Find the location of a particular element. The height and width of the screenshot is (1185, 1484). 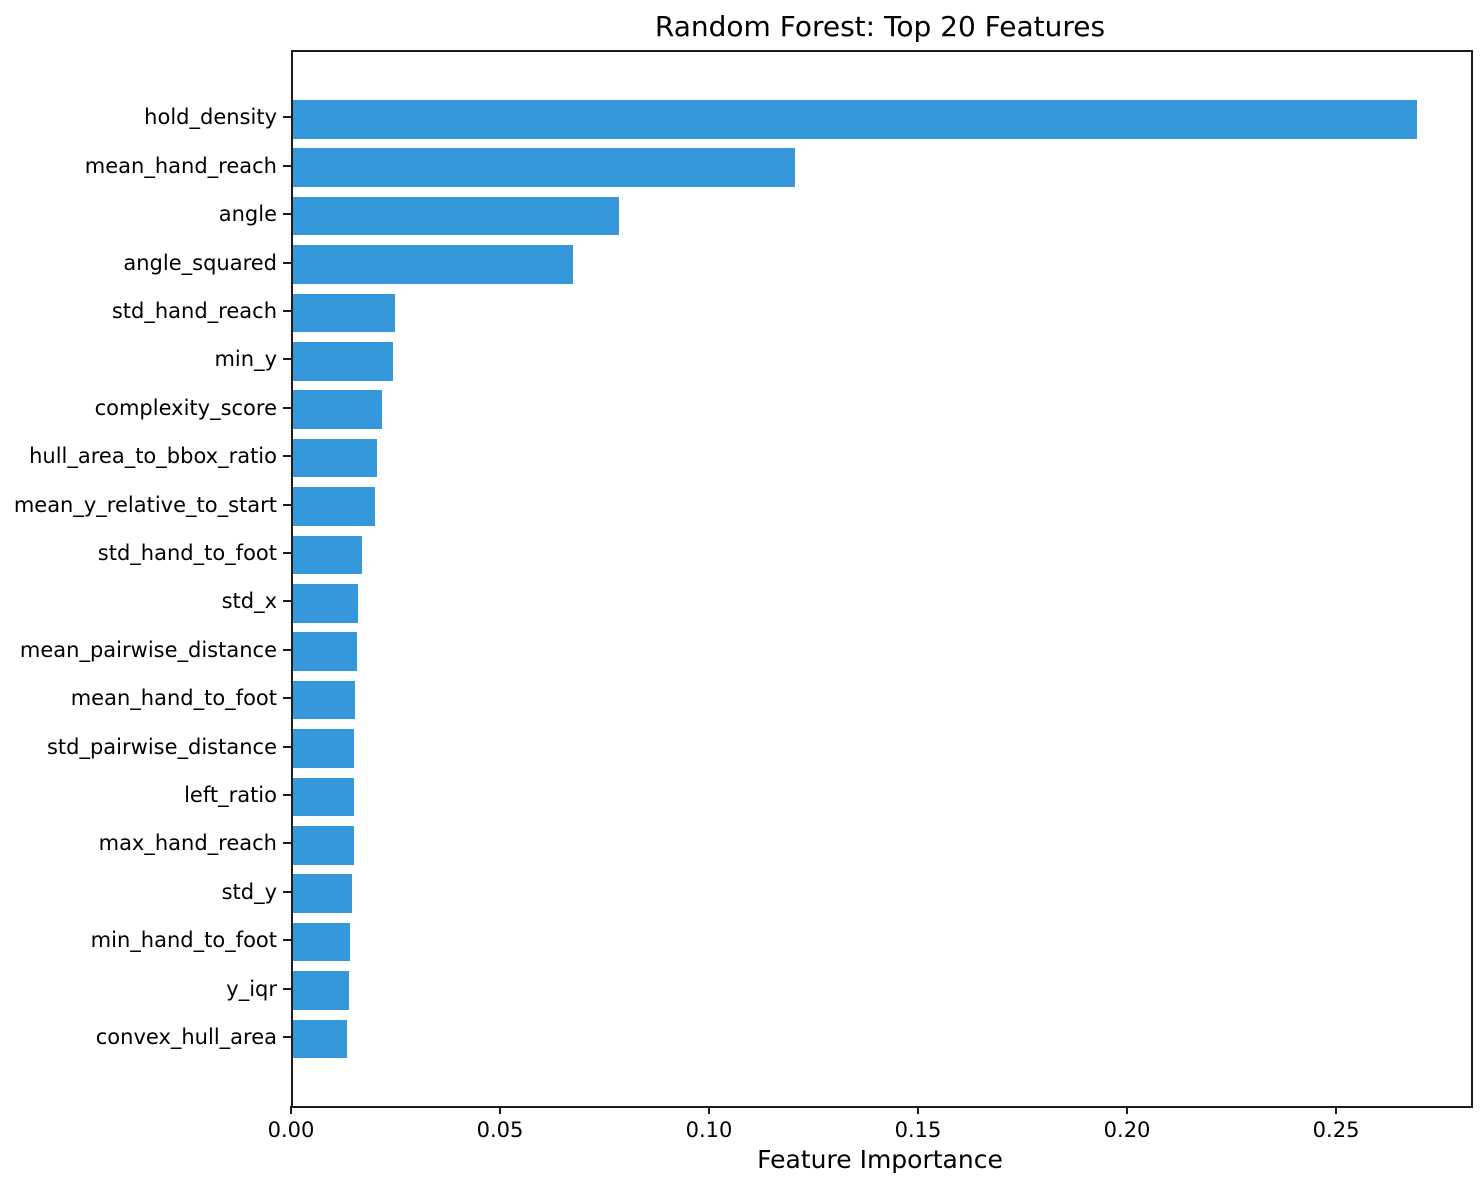

bar-mean_hand_reach is located at coordinates (544, 168).